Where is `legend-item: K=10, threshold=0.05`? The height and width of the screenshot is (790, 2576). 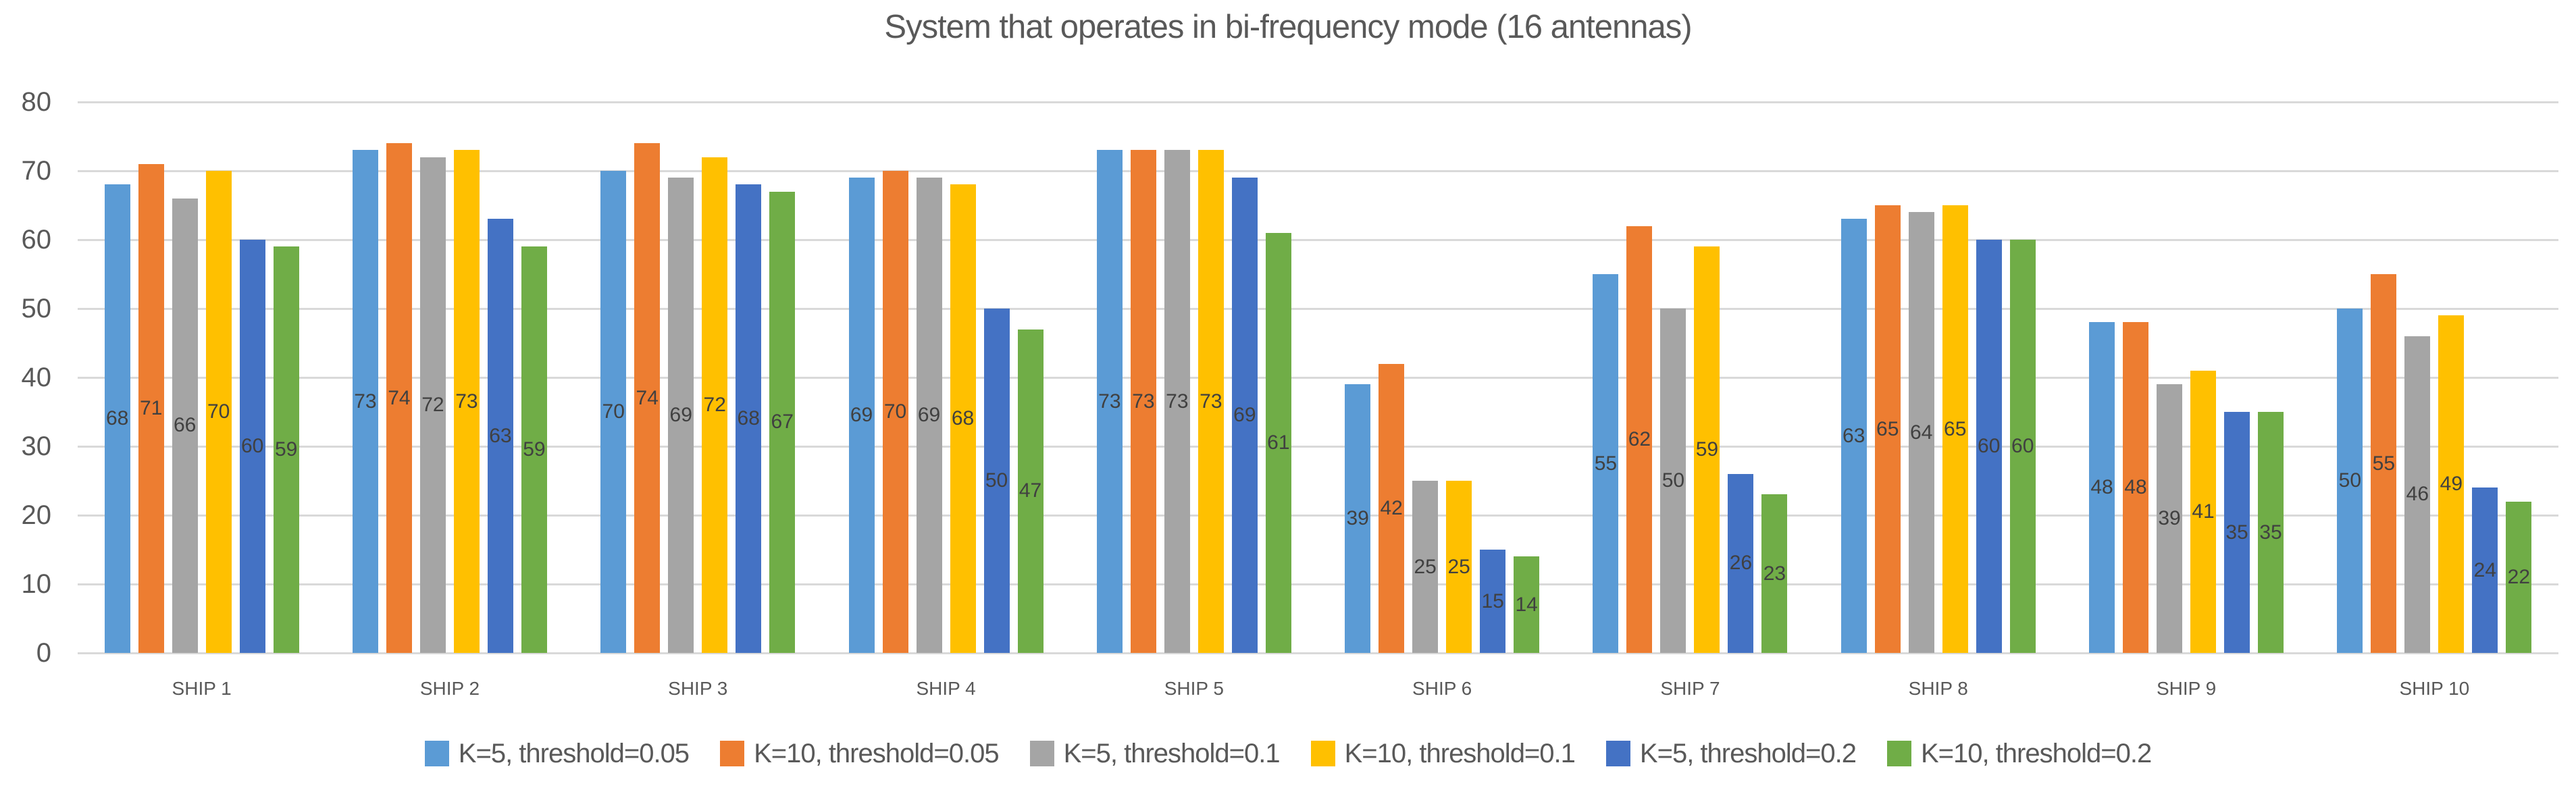
legend-item: K=10, threshold=0.05 is located at coordinates (860, 754).